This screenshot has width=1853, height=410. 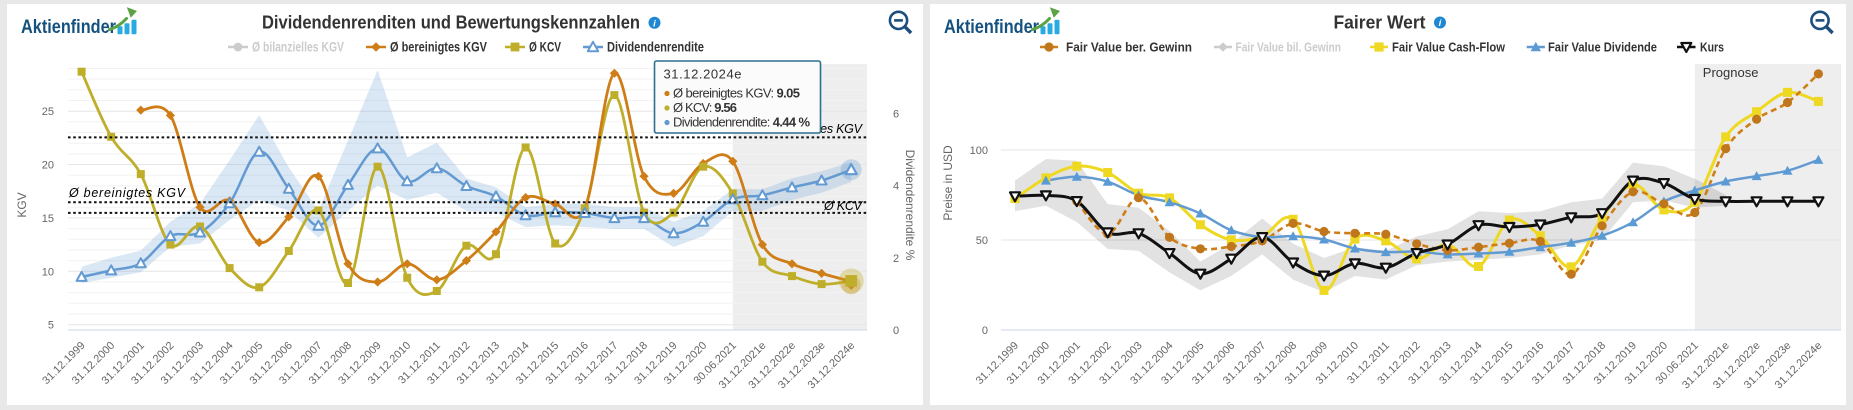 I want to click on svg-text: Fair Value ber. Gewinn, so click(x=1129, y=47).